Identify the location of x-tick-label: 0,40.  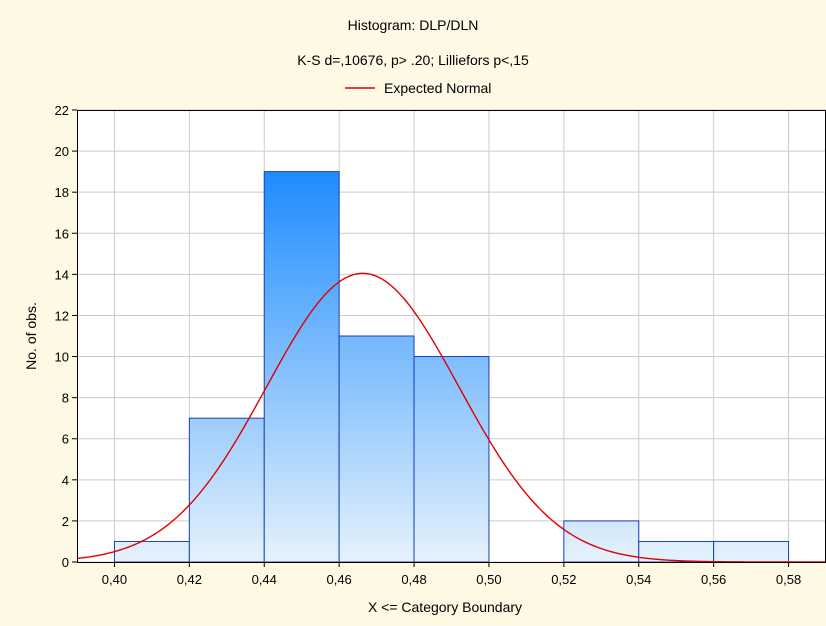
(114, 579).